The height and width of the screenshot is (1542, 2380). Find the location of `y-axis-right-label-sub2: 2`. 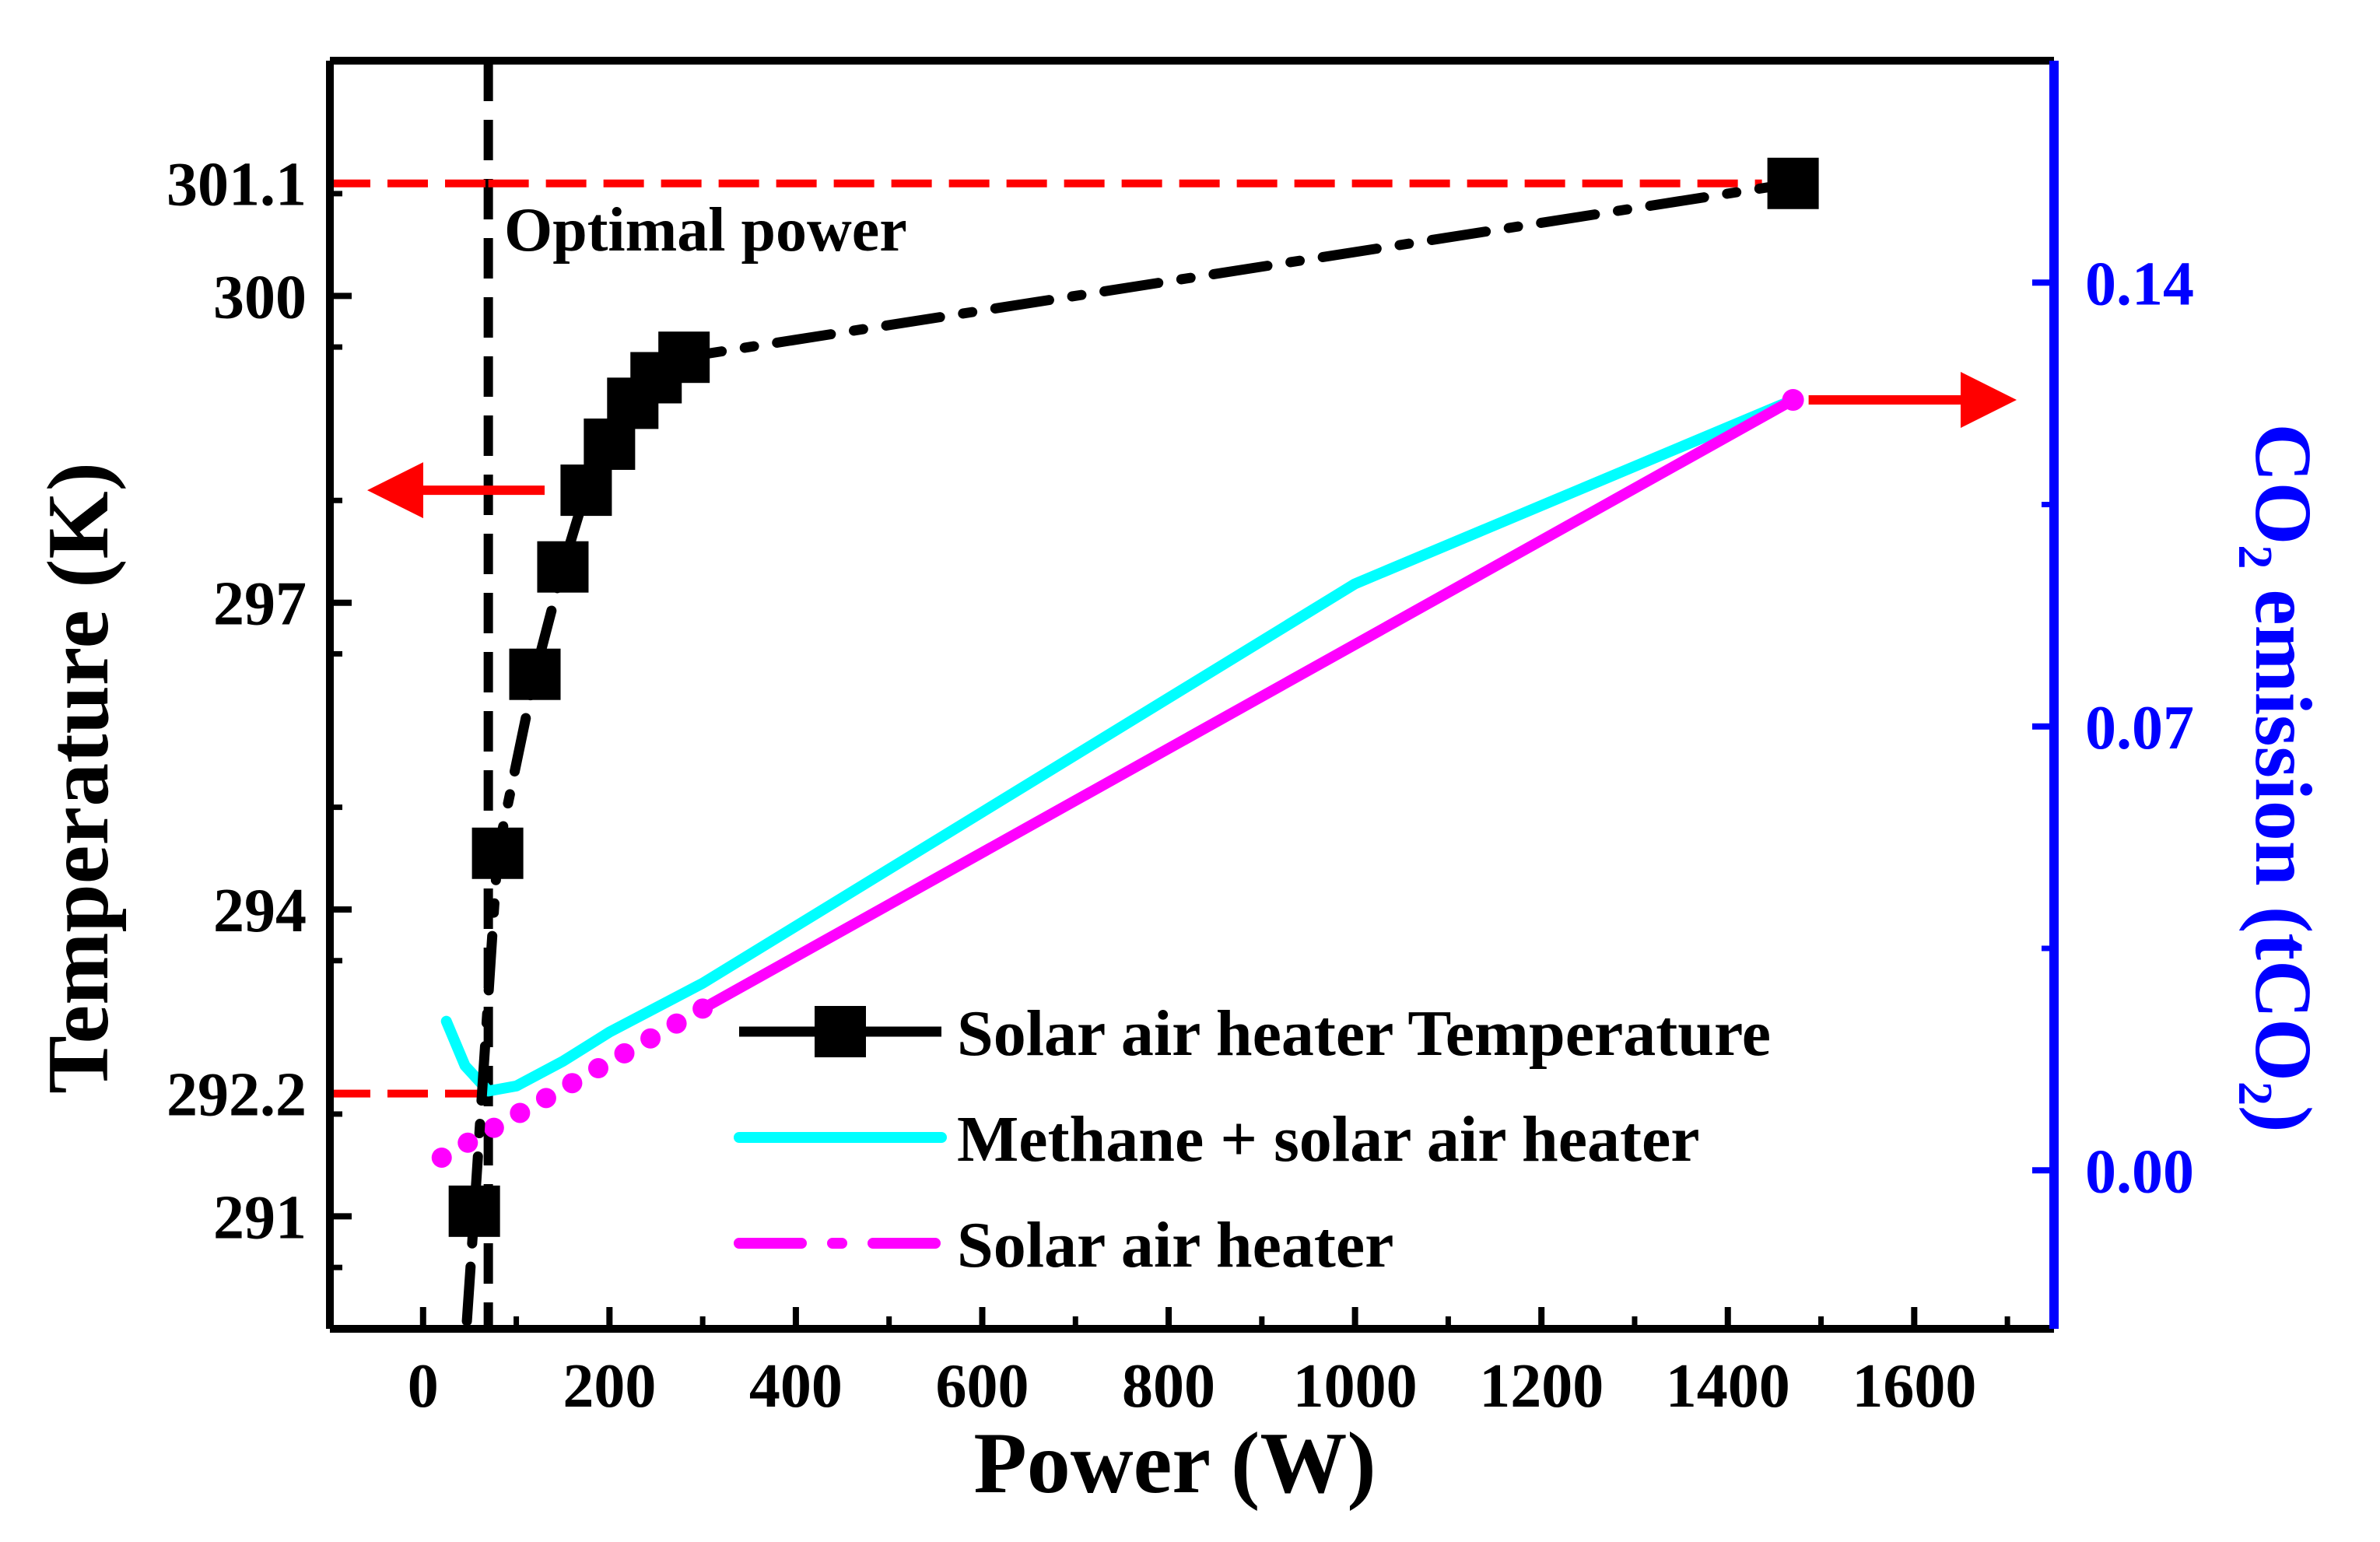

y-axis-right-label-sub2: 2 is located at coordinates (2255, 1093).